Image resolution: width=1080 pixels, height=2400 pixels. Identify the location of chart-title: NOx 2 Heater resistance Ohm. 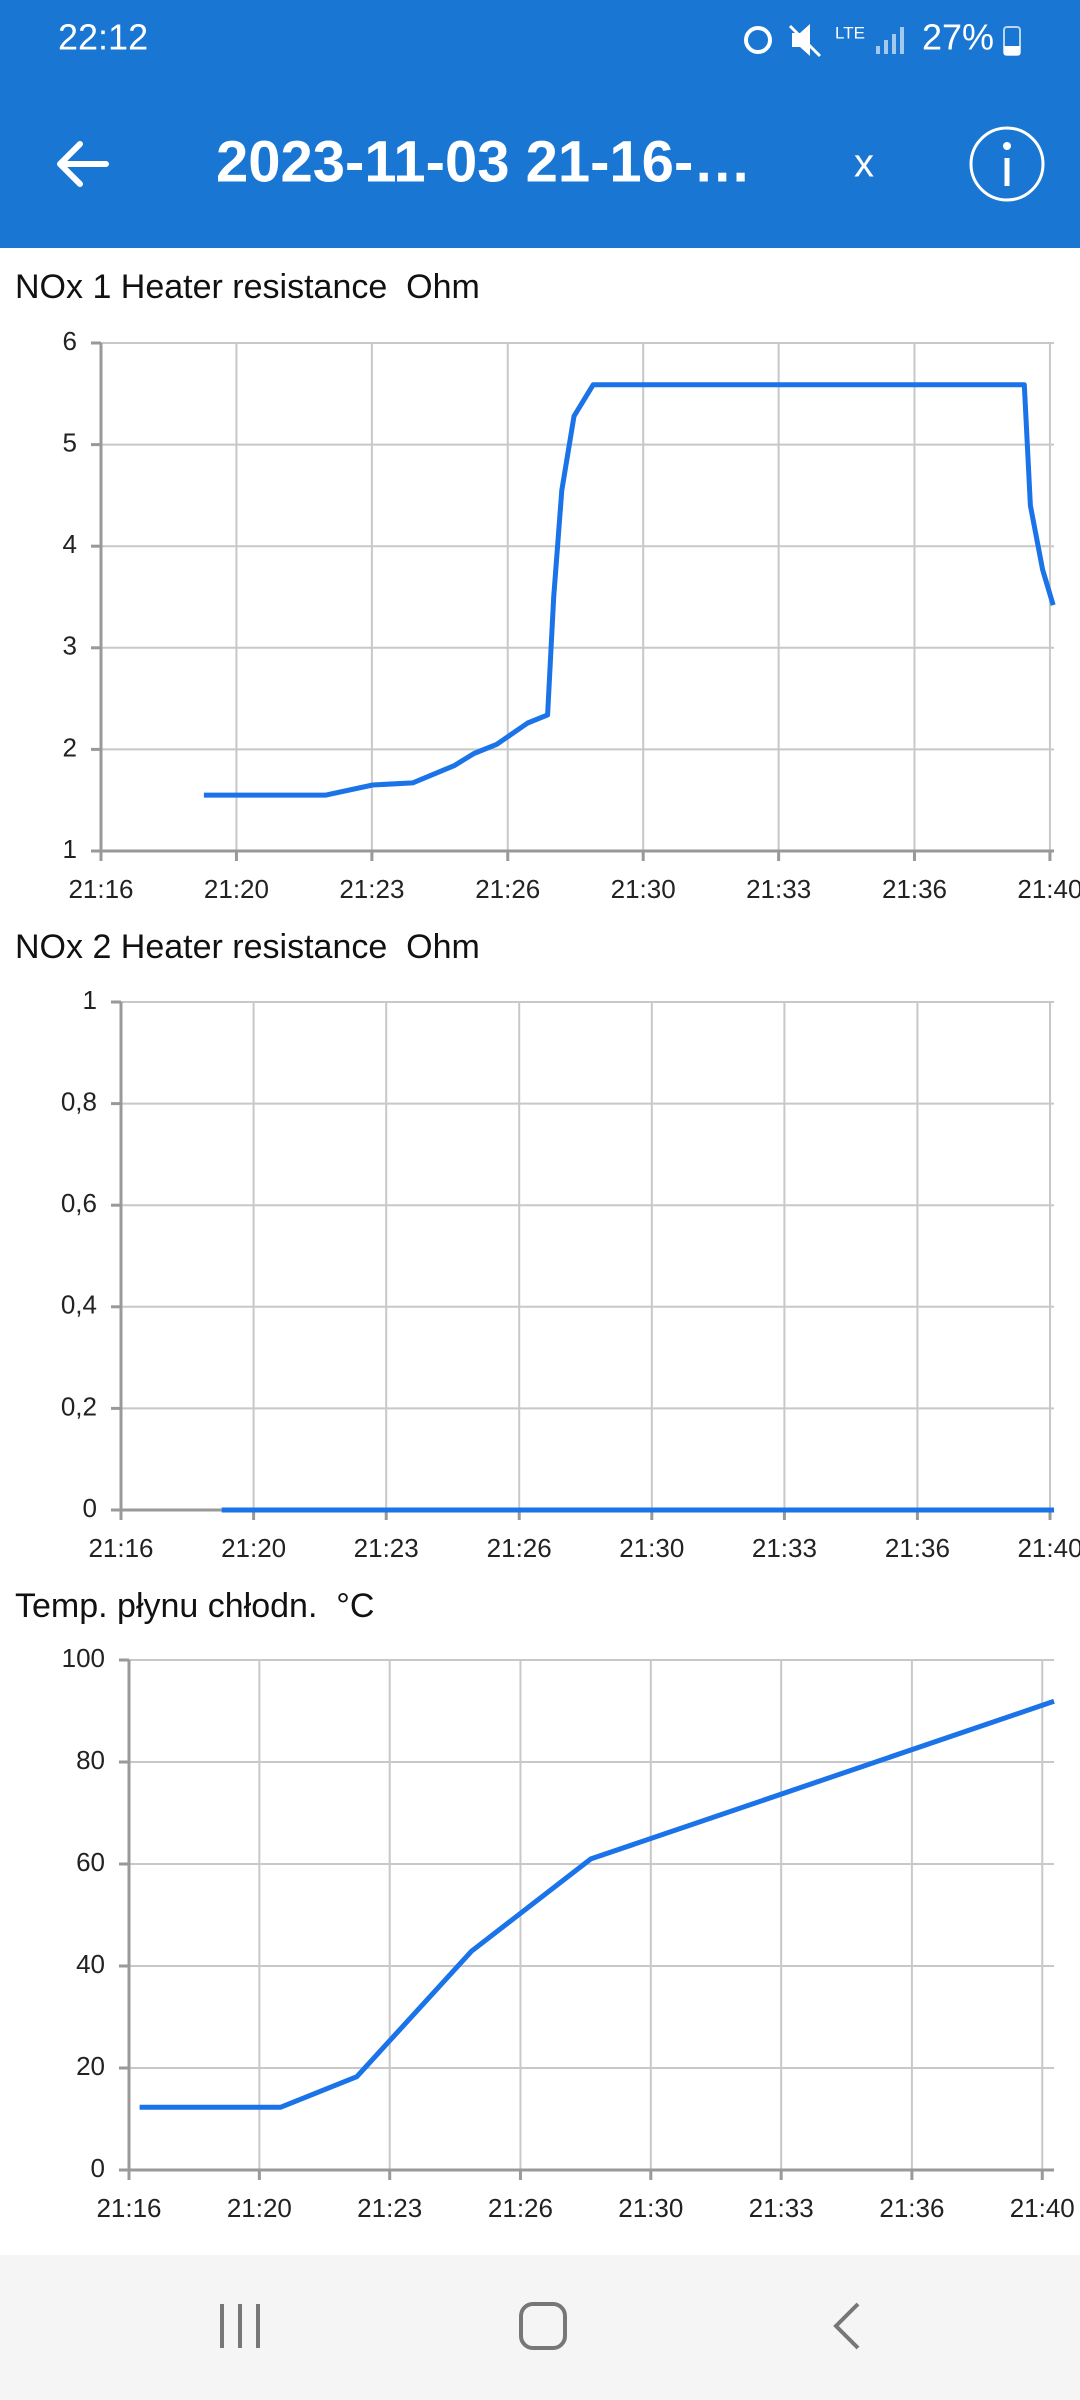
(247, 947).